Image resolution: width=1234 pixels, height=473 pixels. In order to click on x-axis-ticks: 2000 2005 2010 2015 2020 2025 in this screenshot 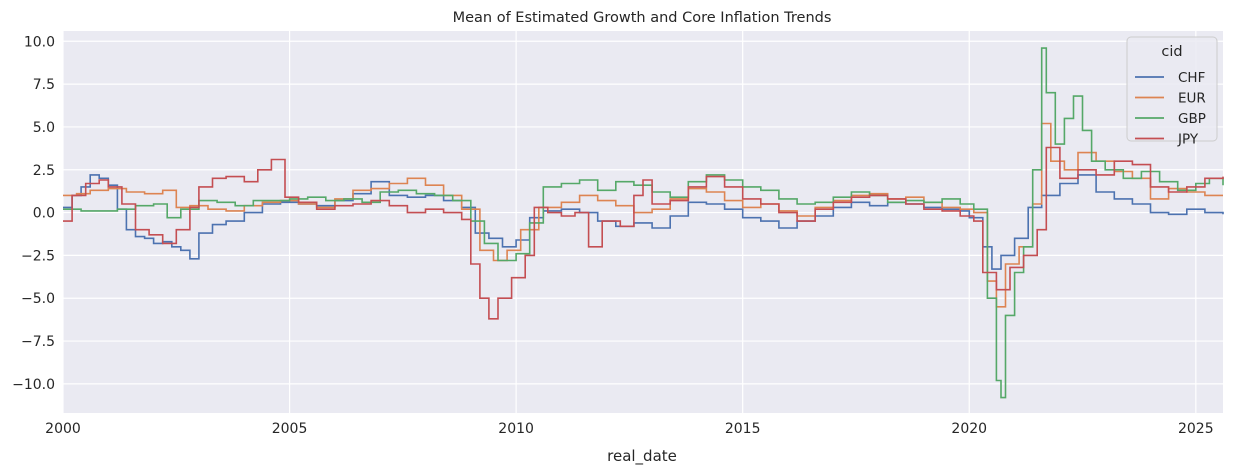, I will do `click(629, 429)`.